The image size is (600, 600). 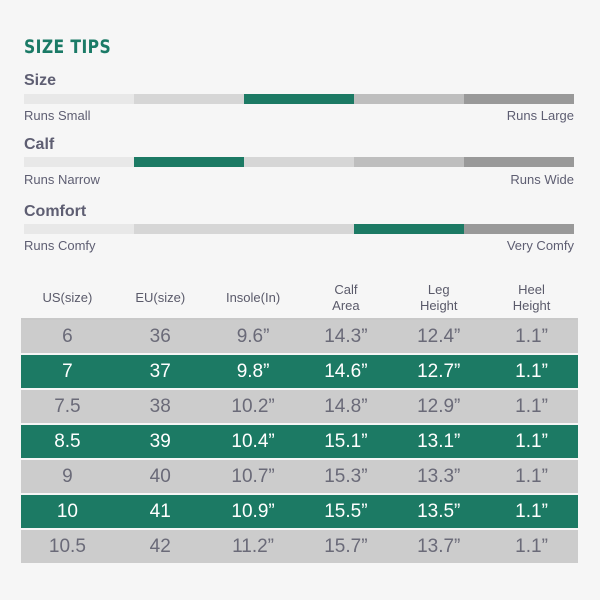 What do you see at coordinates (160, 336) in the screenshot?
I see `table-cell: 36` at bounding box center [160, 336].